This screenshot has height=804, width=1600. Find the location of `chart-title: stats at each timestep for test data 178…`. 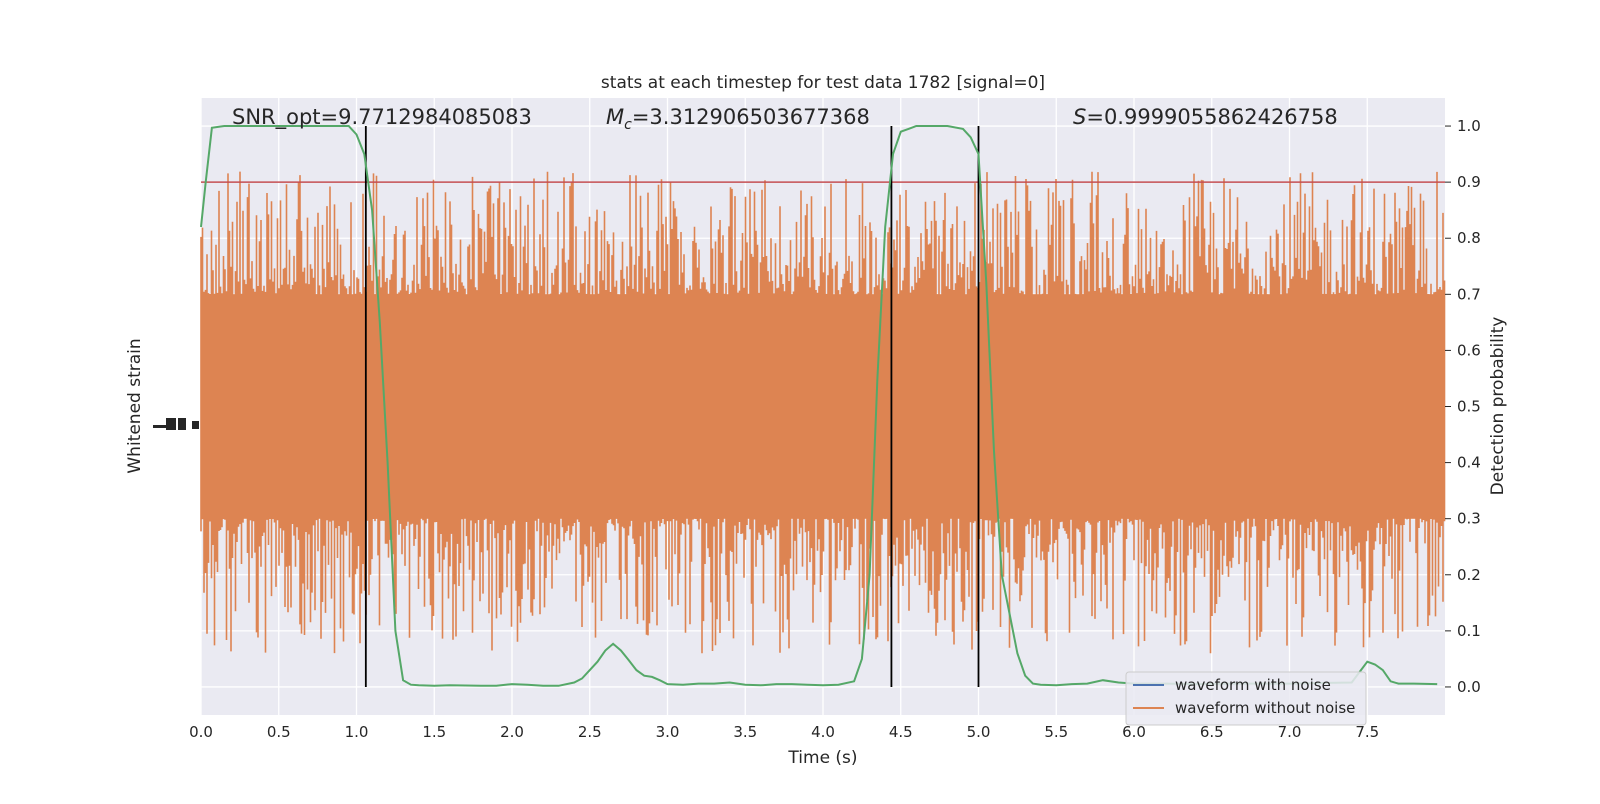

chart-title: stats at each timestep for test data 178… is located at coordinates (823, 83).